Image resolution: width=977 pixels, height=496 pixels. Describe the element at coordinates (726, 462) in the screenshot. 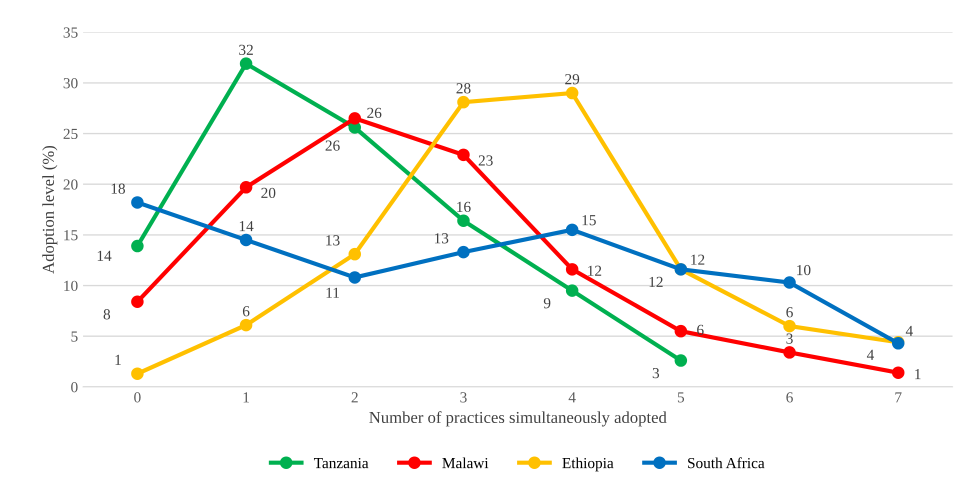

I see `legend-label: South Africa` at that location.